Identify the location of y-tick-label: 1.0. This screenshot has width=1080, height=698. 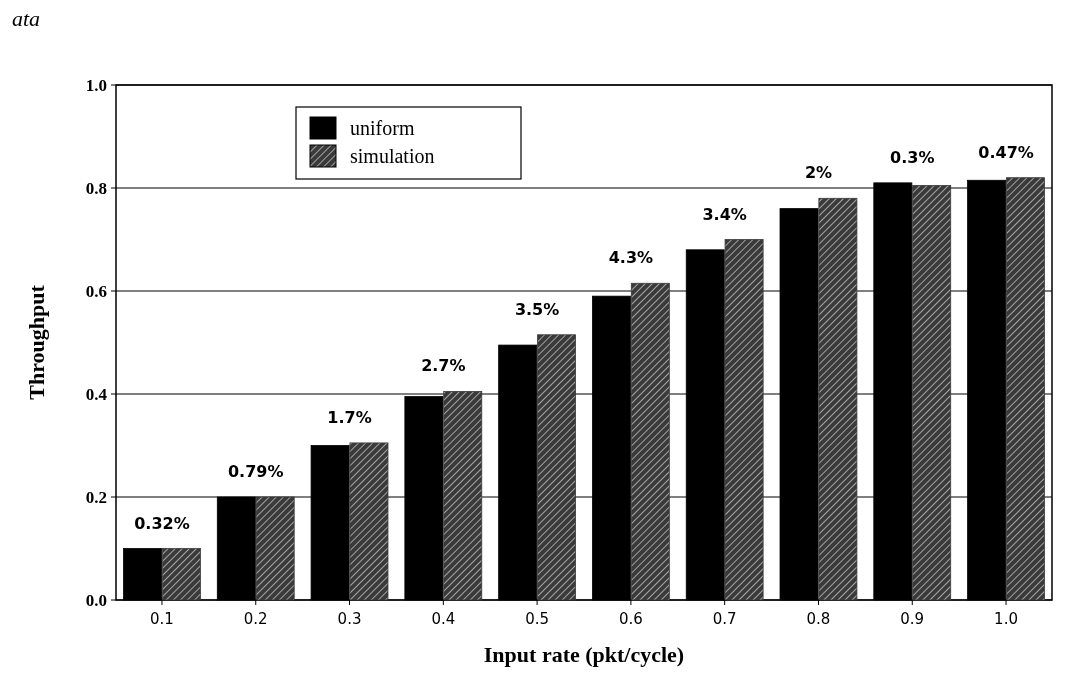
(96, 85).